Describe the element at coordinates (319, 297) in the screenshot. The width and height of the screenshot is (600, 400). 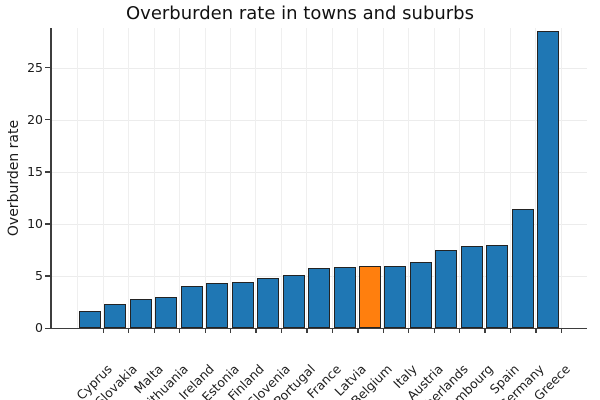
I see `bar-france` at that location.